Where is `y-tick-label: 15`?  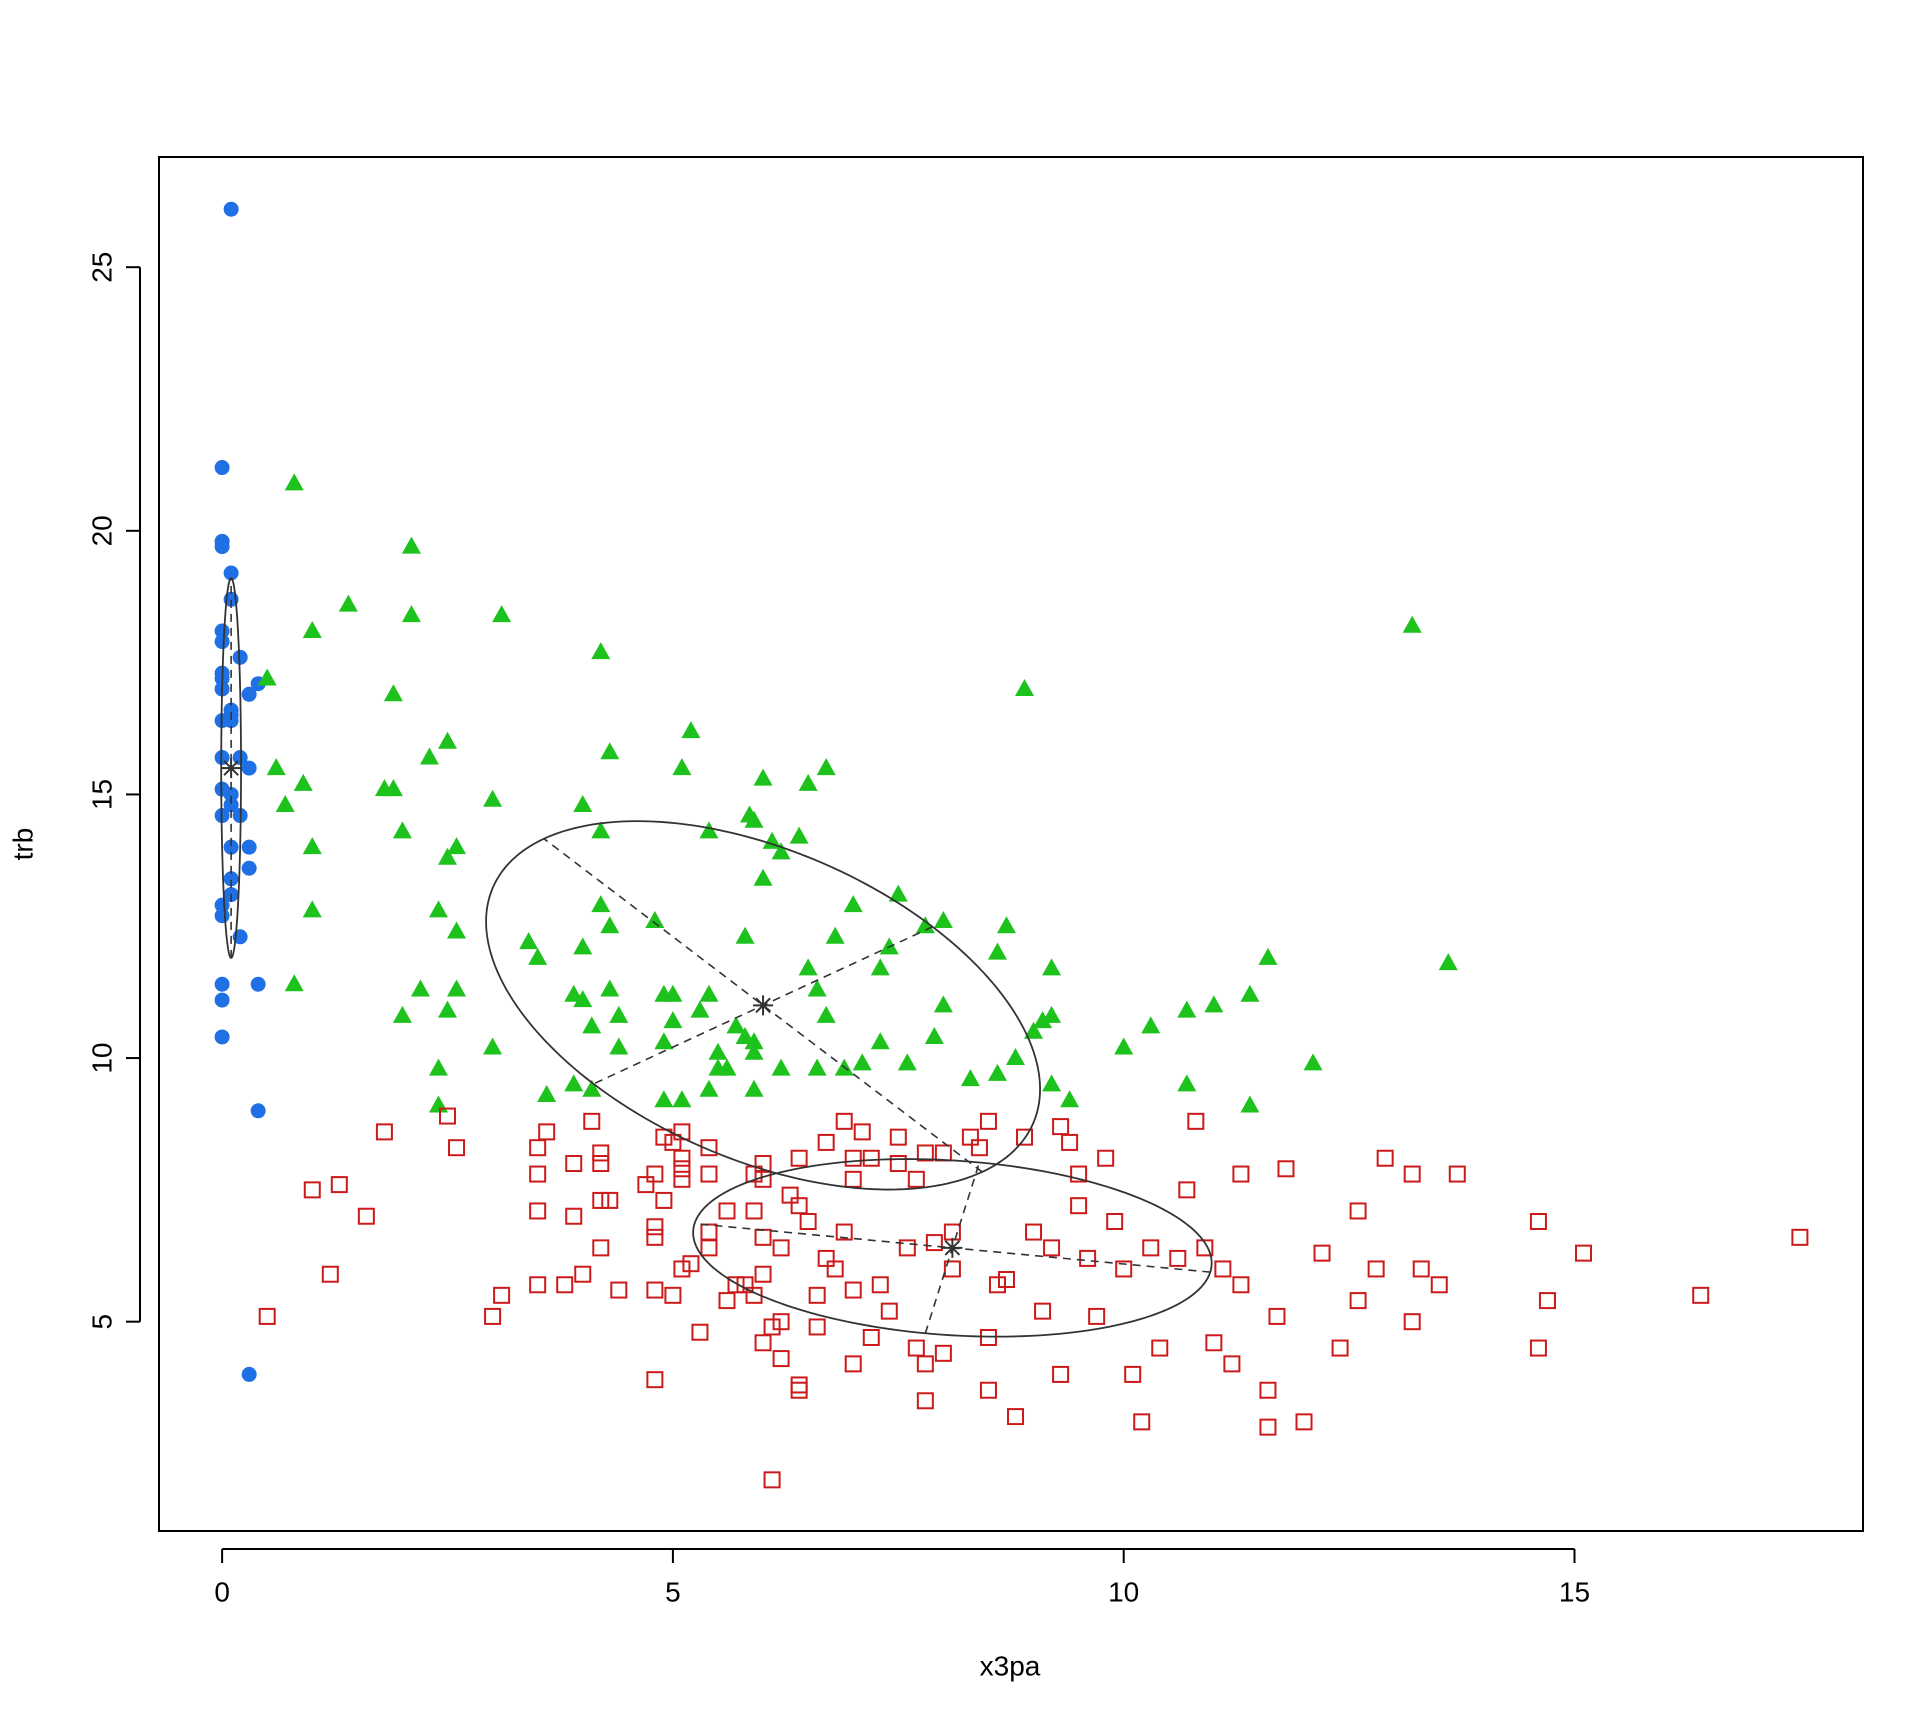
y-tick-label: 15 is located at coordinates (101, 794).